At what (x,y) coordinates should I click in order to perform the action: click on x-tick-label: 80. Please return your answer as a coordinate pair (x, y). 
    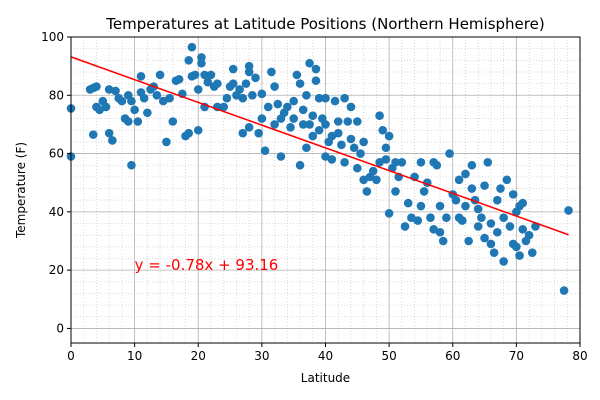
    Looking at the image, I should click on (579, 356).